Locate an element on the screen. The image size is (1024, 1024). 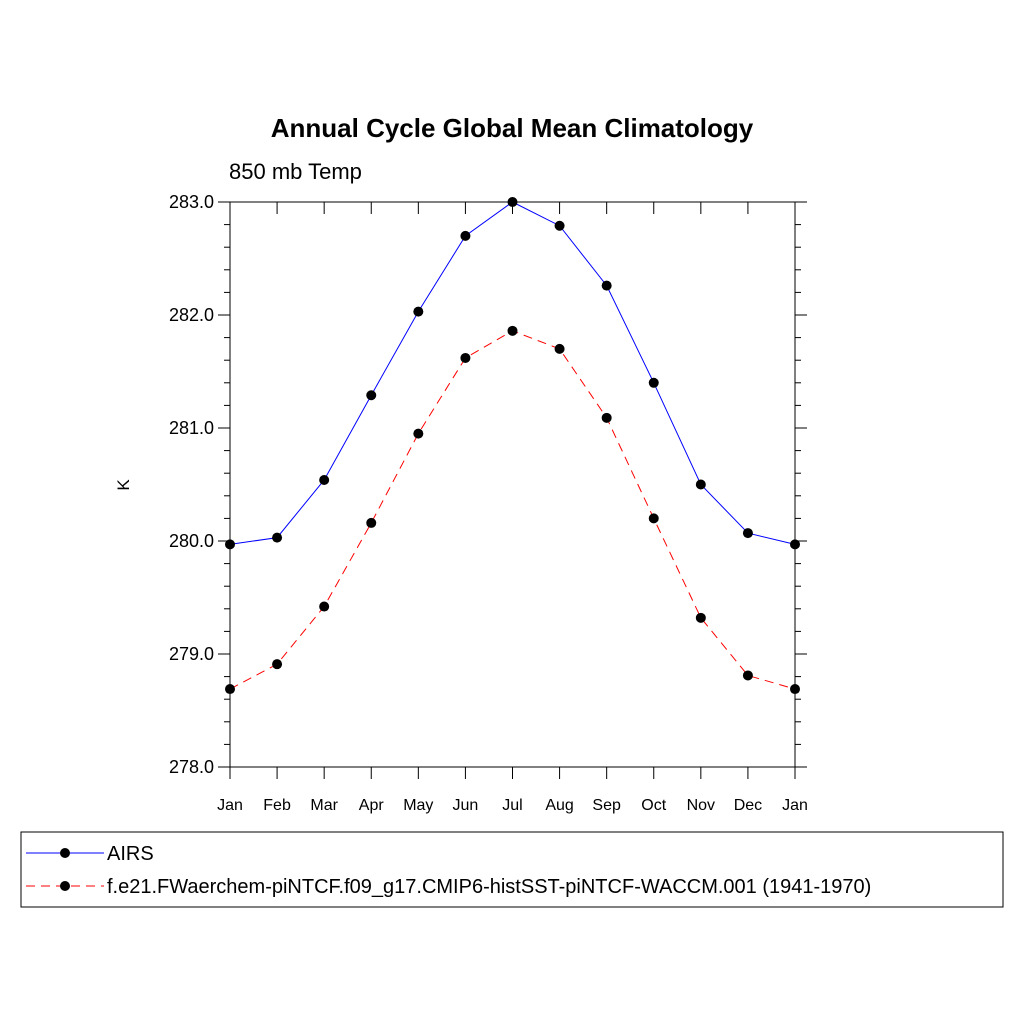
x-tick-label: Jul is located at coordinates (512, 805).